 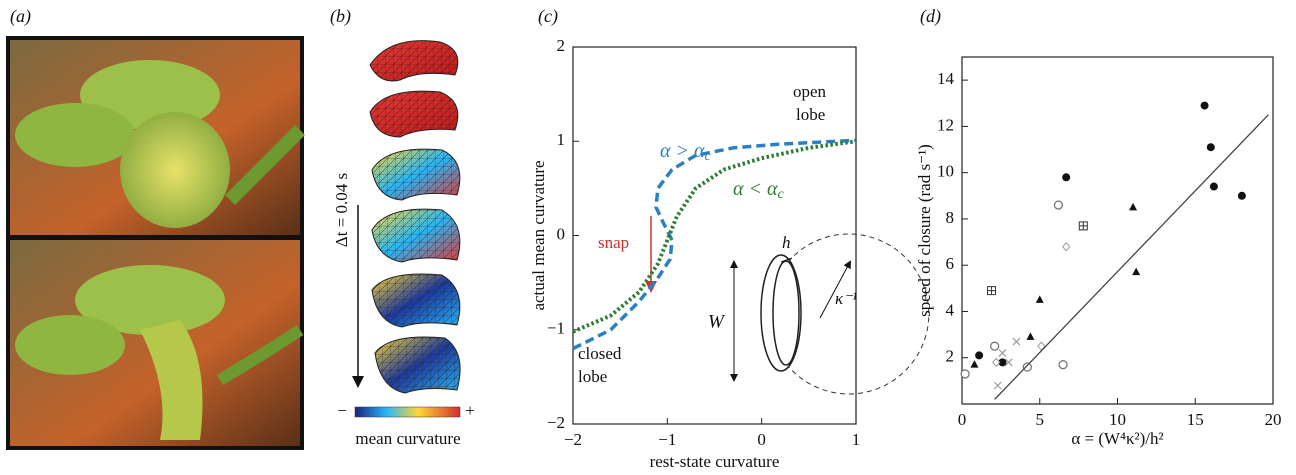 I want to click on y-tick-label: 10, so click(x=945, y=171).